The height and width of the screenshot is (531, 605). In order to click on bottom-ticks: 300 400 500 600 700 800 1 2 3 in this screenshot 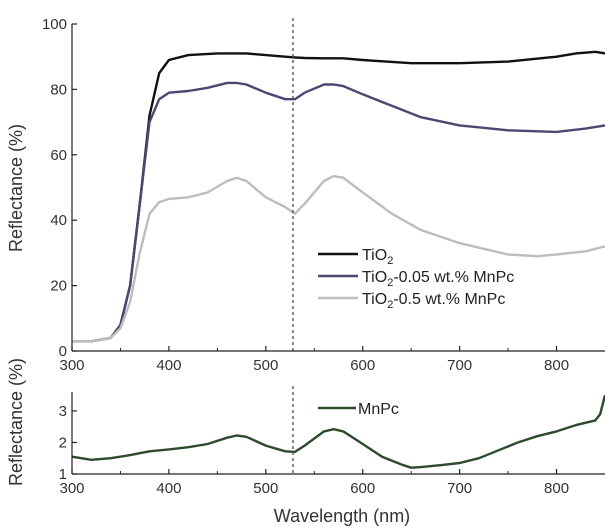, I will do `click(314, 450)`.